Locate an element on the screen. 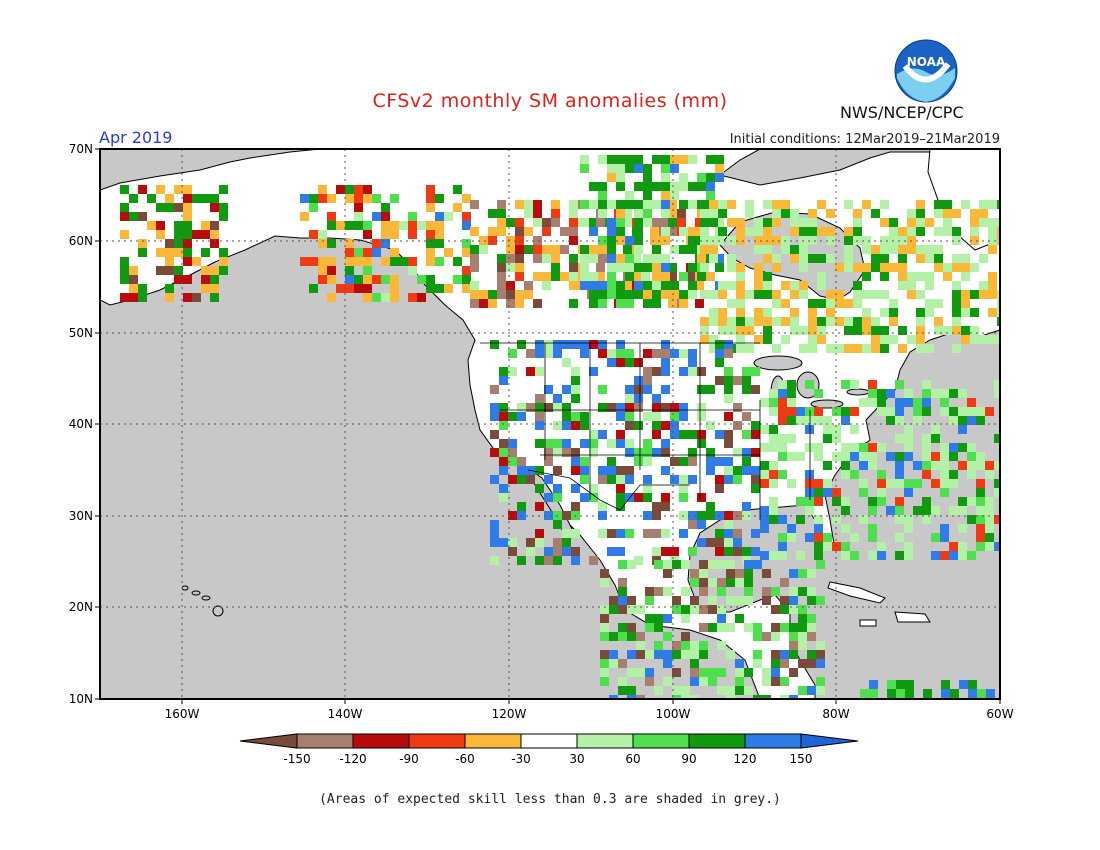 This screenshot has height=850, width=1100. legend-label: 60 is located at coordinates (632, 759).